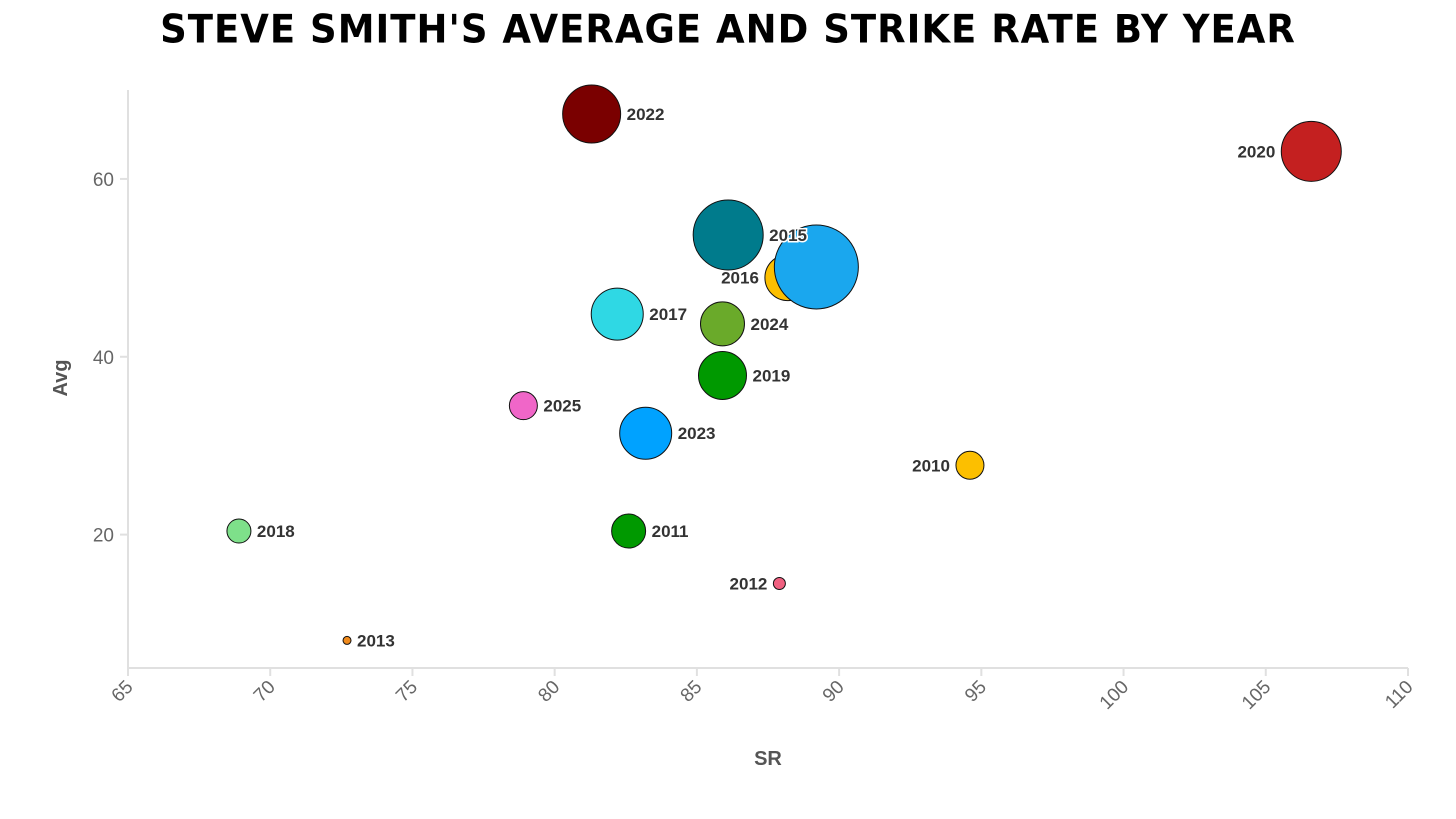 The width and height of the screenshot is (1456, 819). Describe the element at coordinates (931, 465) in the screenshot. I see `point-label-2010: 2010` at that location.